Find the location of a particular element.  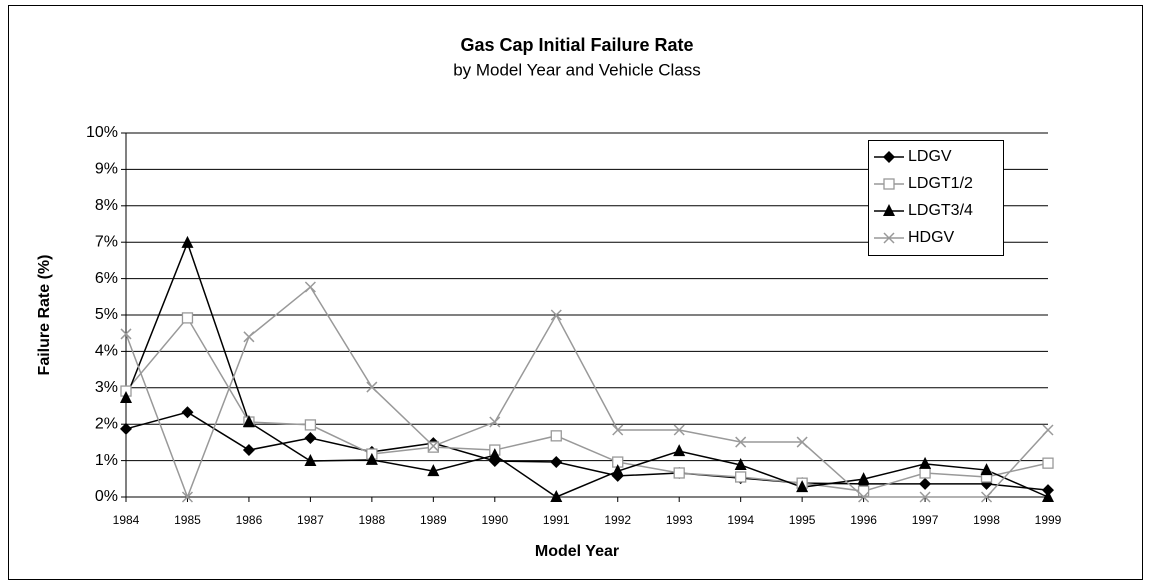

y-tick-label: 7% is located at coordinates (106, 241).